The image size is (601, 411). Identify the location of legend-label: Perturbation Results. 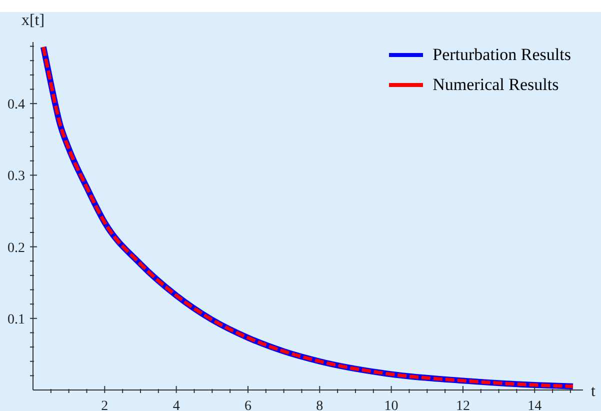
(501, 55).